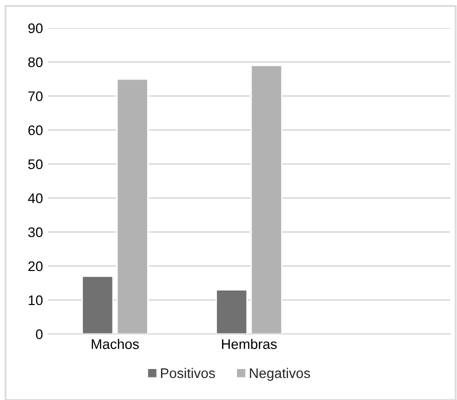 Image resolution: width=457 pixels, height=400 pixels. I want to click on y-tick-label: 90, so click(35, 28).